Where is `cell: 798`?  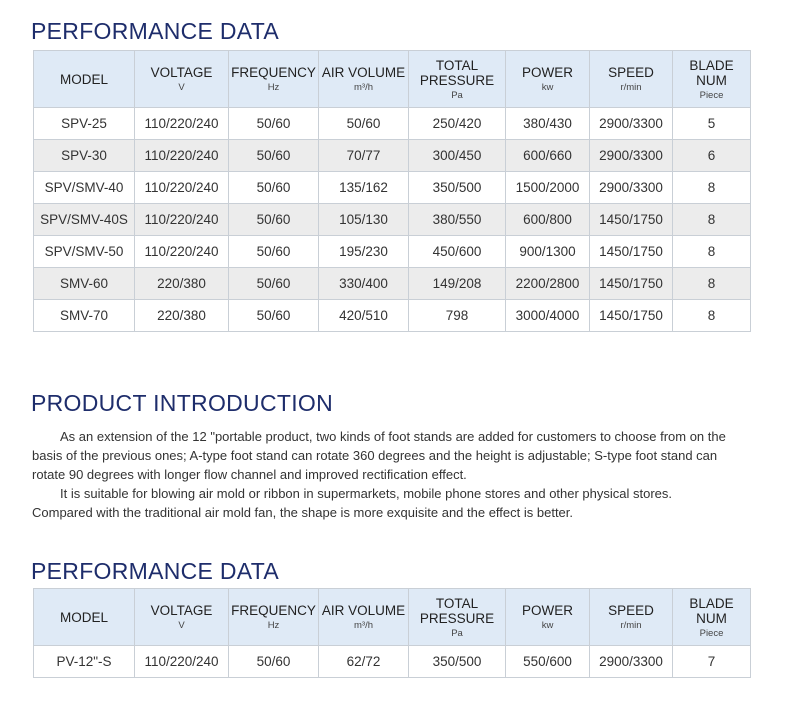 cell: 798 is located at coordinates (457, 315).